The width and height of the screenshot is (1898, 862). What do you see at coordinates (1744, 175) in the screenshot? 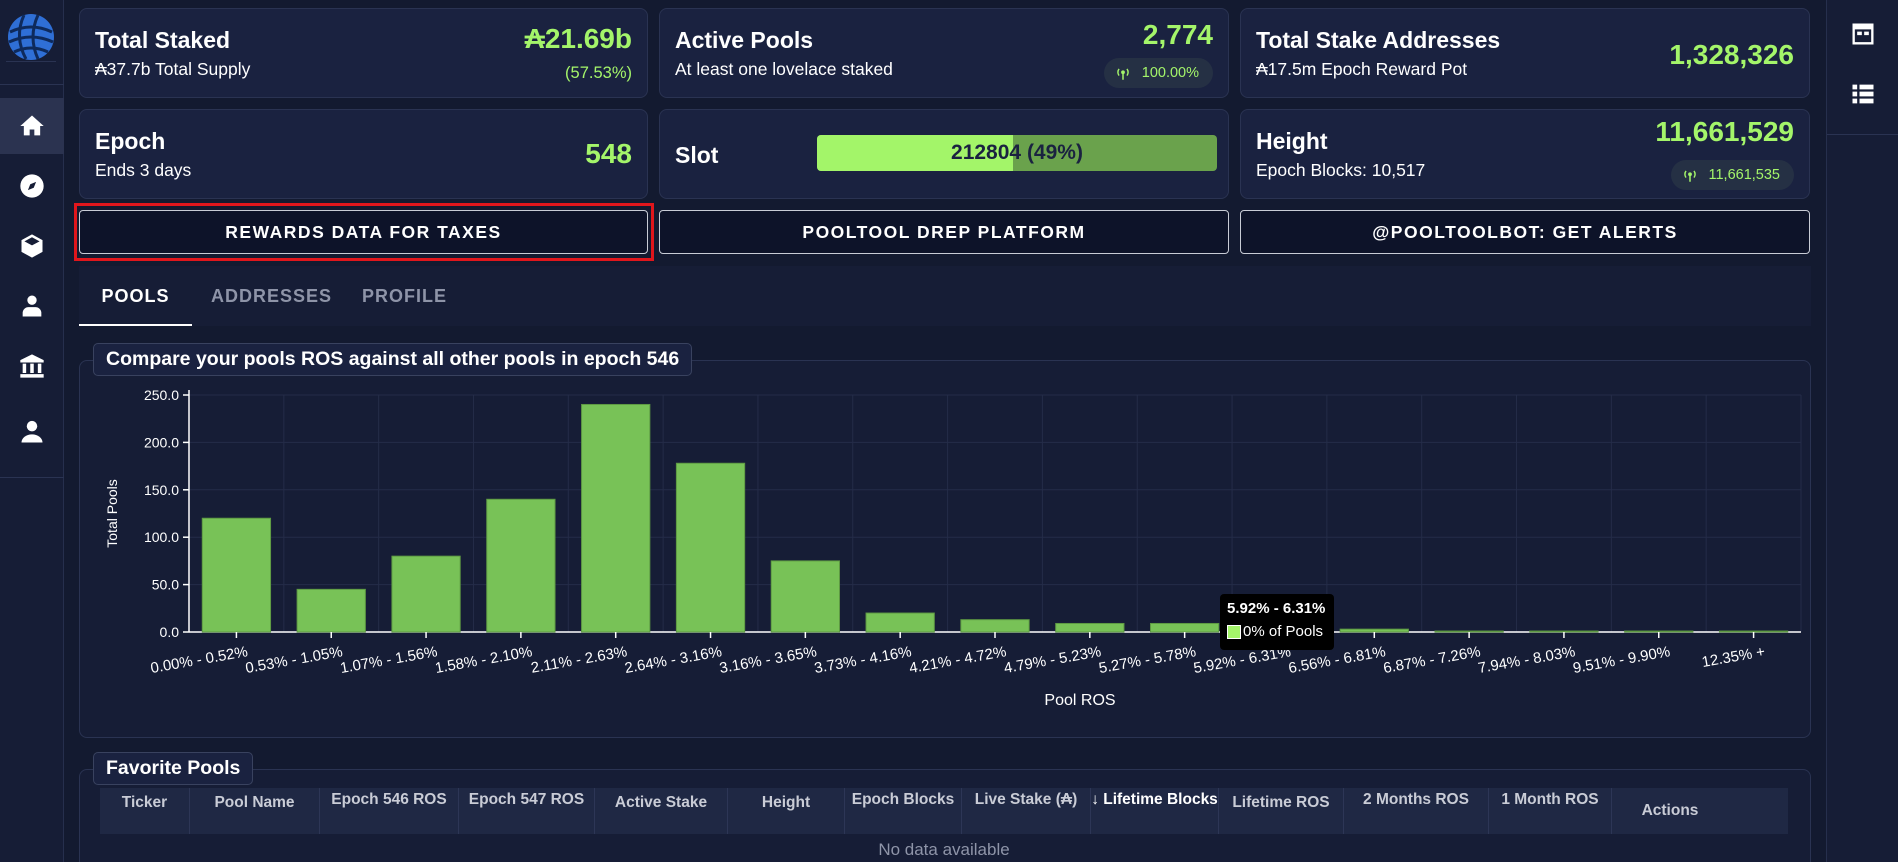
I see `badge-label: 11,661,535` at bounding box center [1744, 175].